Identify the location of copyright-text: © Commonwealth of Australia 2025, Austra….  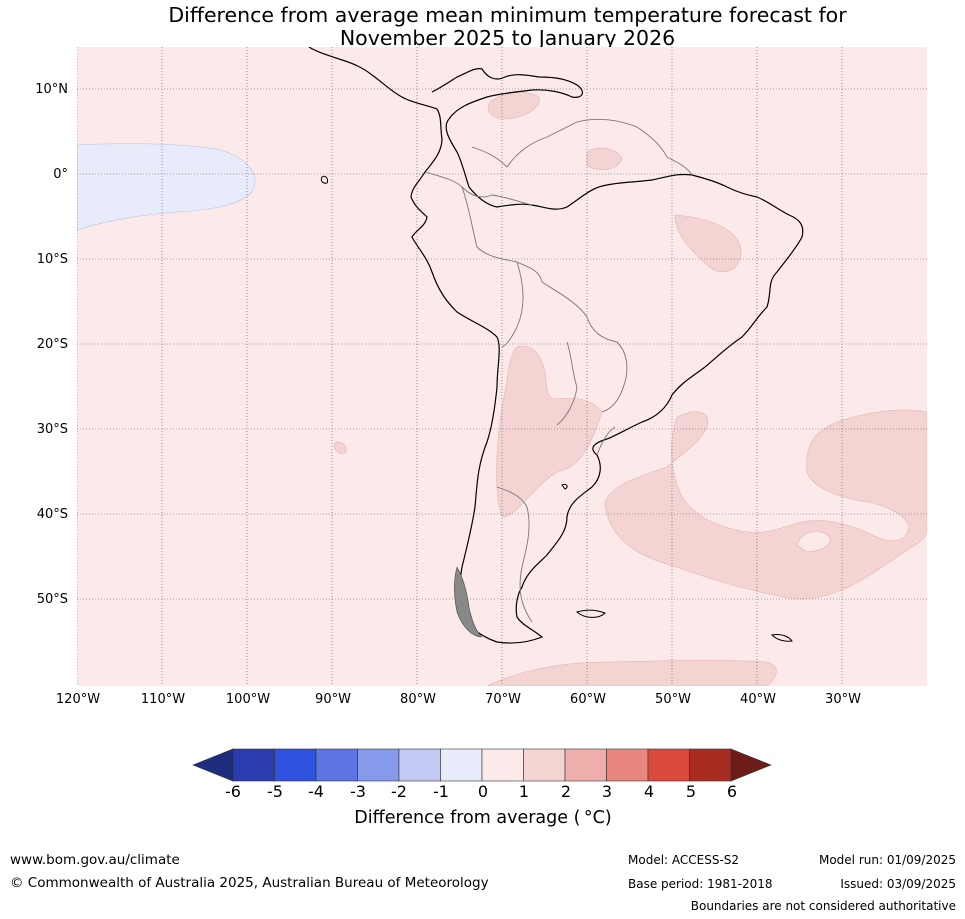
(249, 883).